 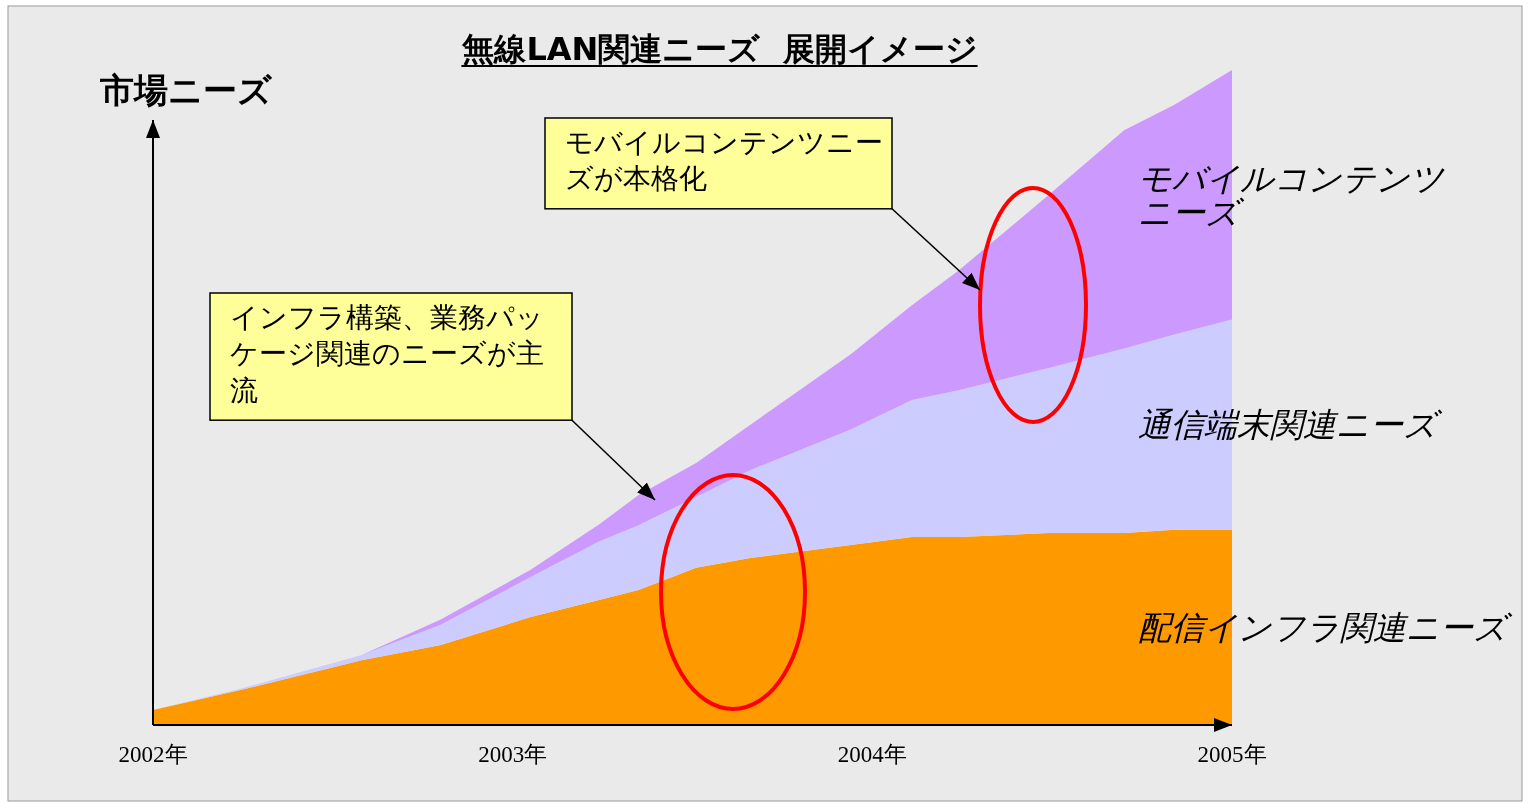 I want to click on annotation: インフラ構築、業務パッケージ関連のニーズが主流, so click(x=387, y=354).